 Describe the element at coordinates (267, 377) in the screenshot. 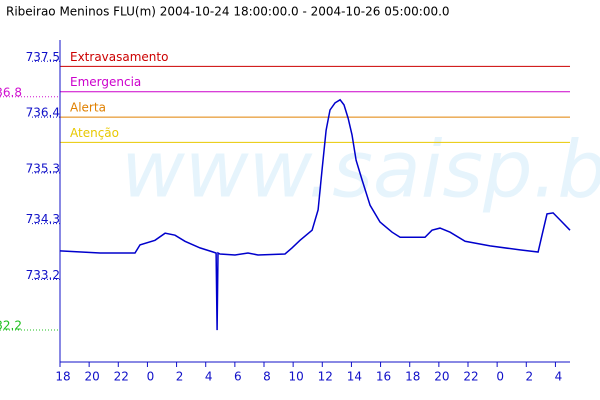

I see `x-tick-label: 8` at that location.